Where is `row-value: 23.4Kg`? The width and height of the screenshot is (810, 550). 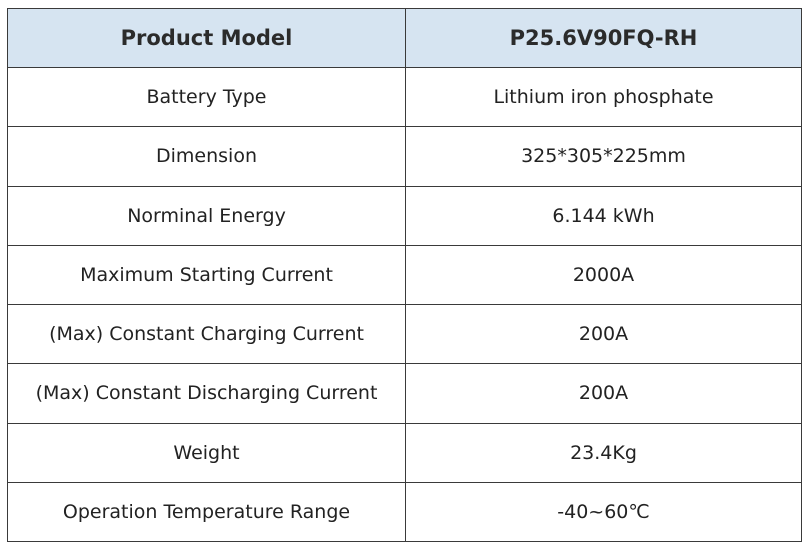
row-value: 23.4Kg is located at coordinates (603, 452).